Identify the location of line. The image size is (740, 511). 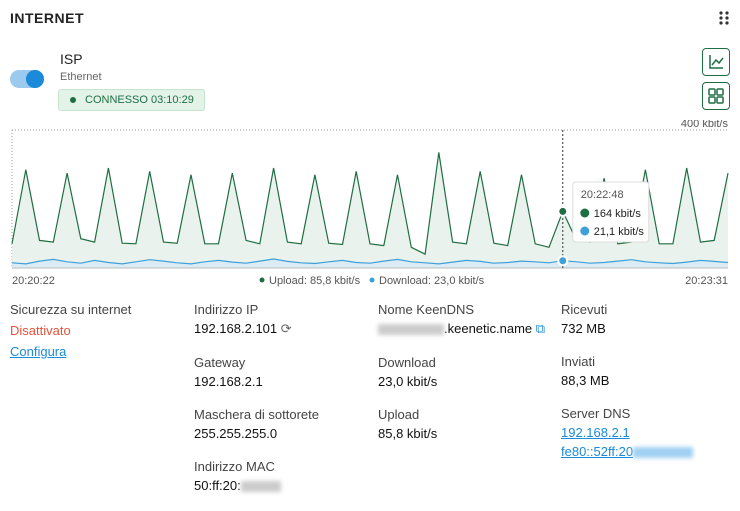
(370, 261).